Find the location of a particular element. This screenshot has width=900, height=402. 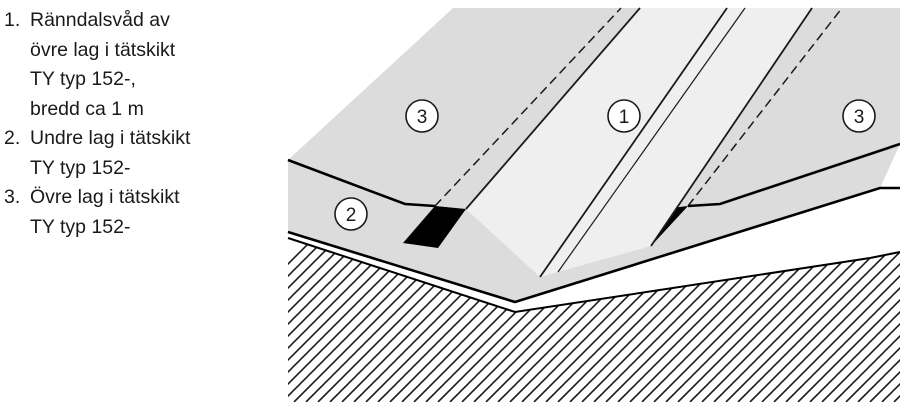

legend-number: 3. is located at coordinates (12, 197).